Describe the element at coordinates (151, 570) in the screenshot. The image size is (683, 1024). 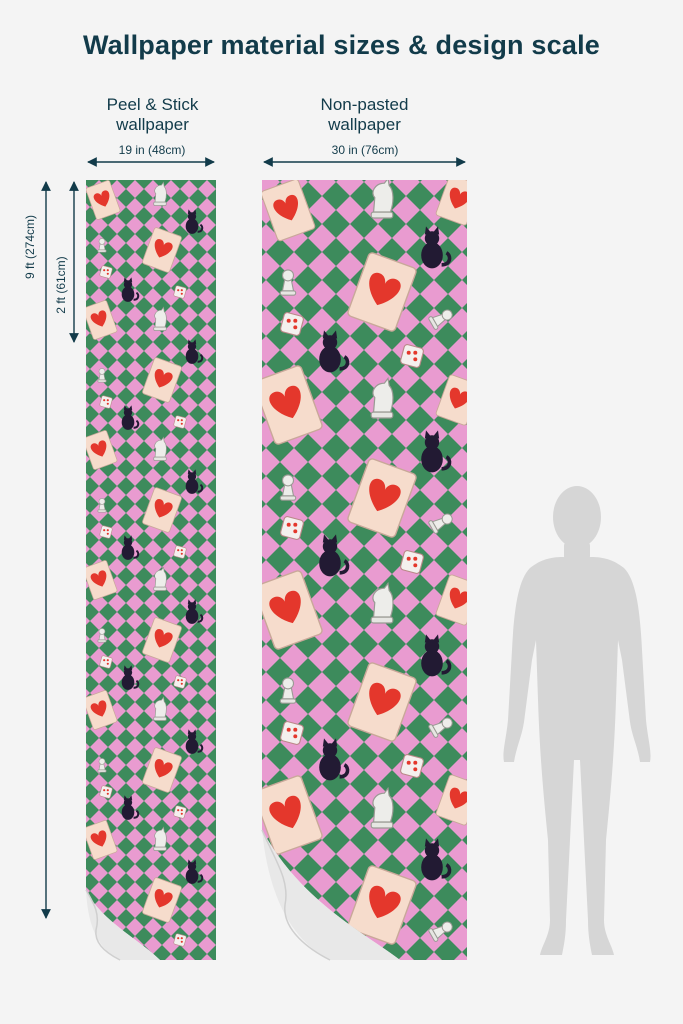
I see `peel-stick-panel` at that location.